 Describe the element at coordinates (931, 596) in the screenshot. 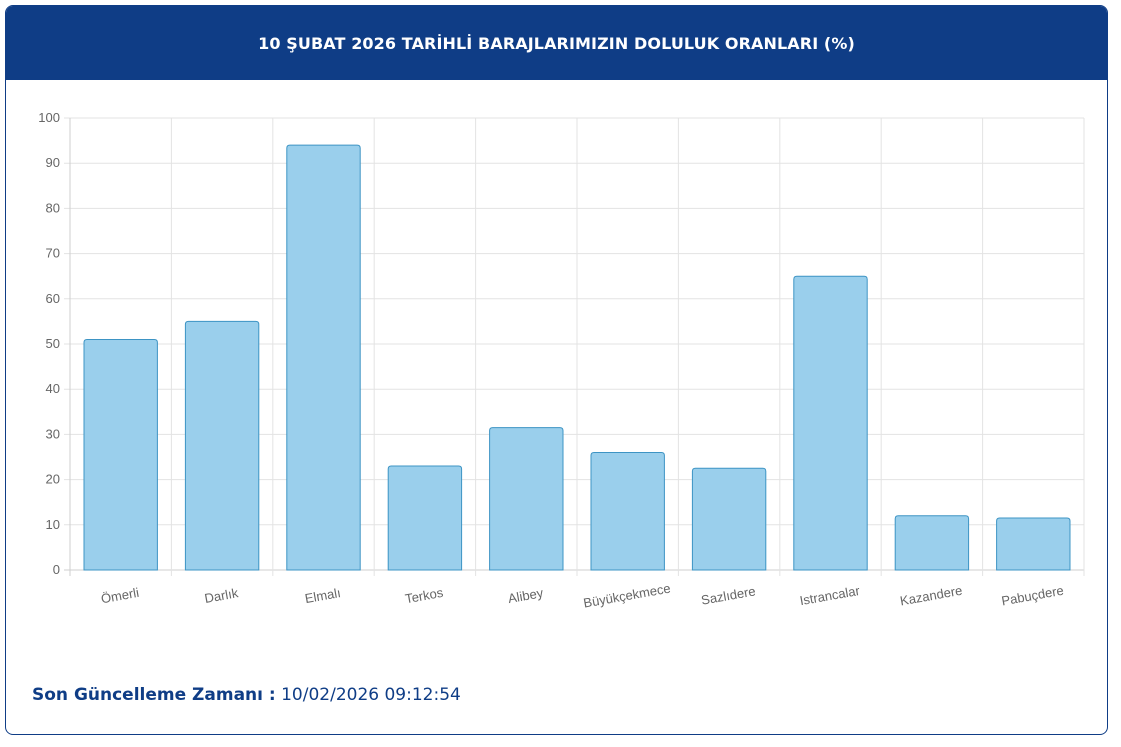

I see `x-tick-label: Kazandere` at that location.